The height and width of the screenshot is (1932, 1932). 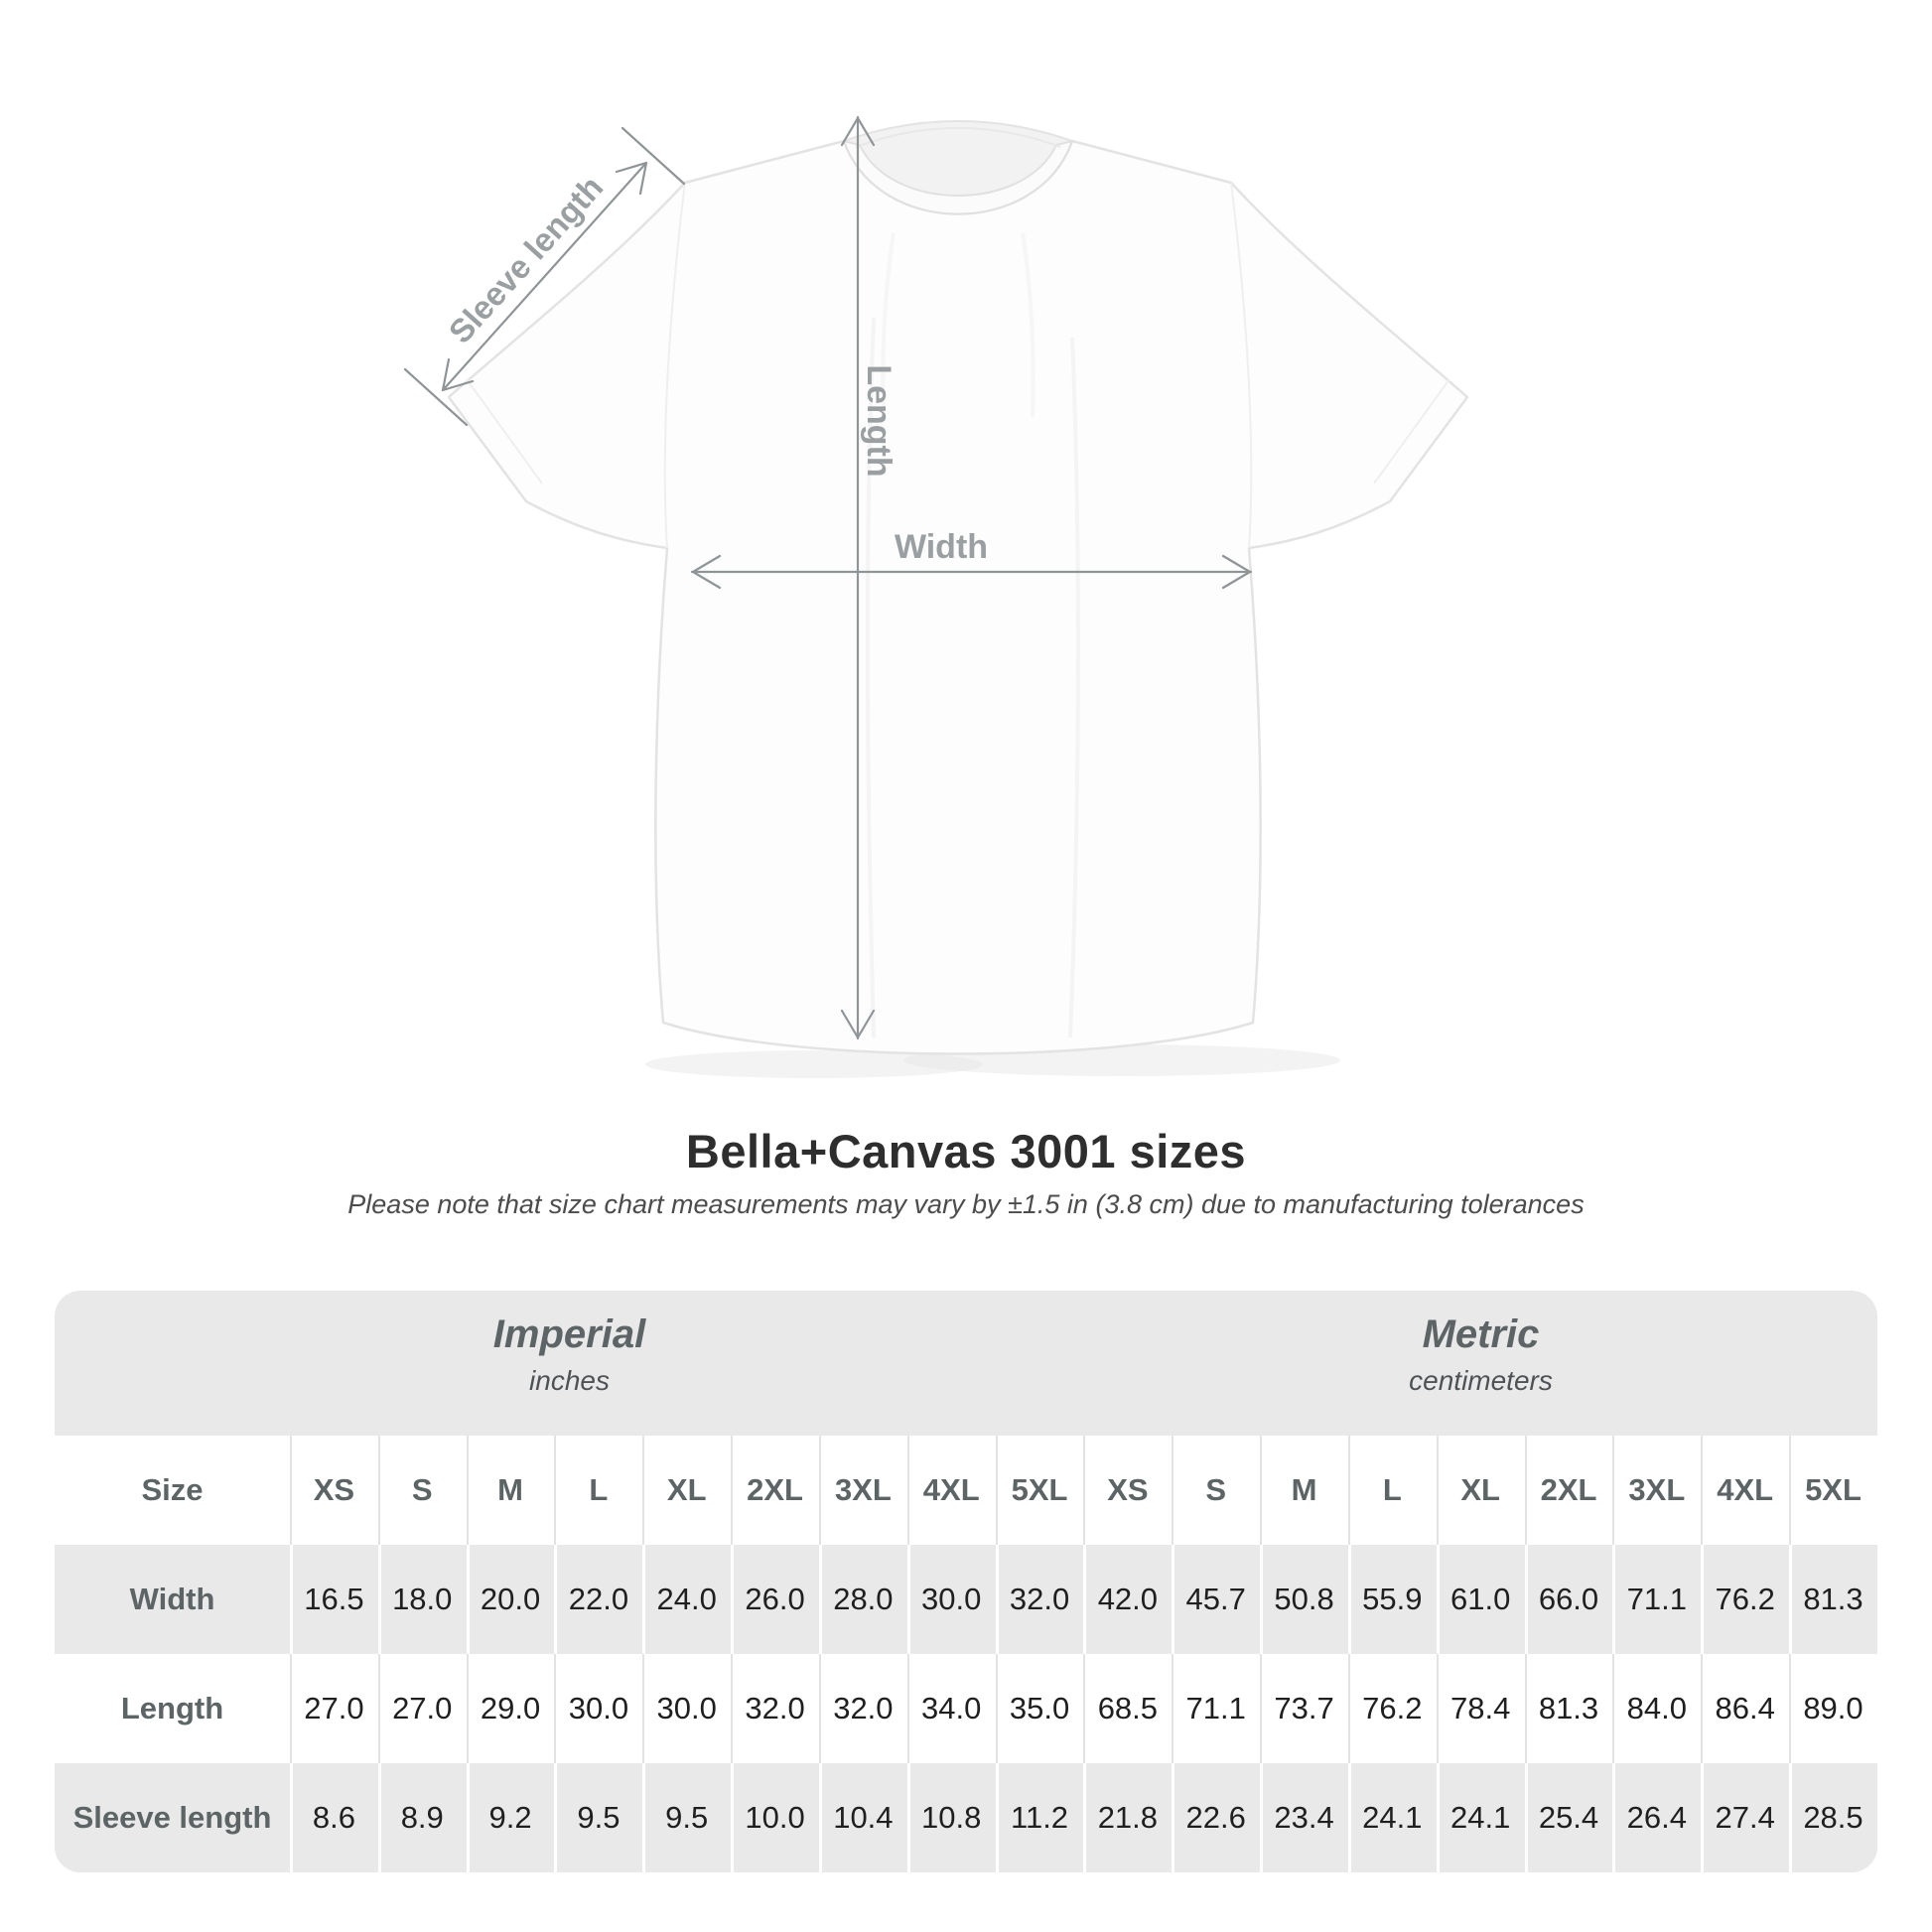 I want to click on sleeve-length-imperial-l: 9.5, so click(x=598, y=1818).